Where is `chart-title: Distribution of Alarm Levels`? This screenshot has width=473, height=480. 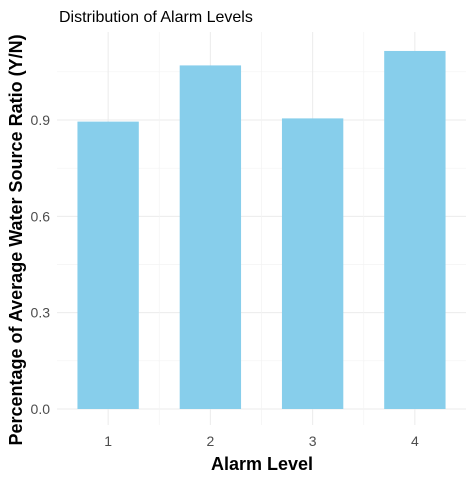 chart-title: Distribution of Alarm Levels is located at coordinates (156, 17).